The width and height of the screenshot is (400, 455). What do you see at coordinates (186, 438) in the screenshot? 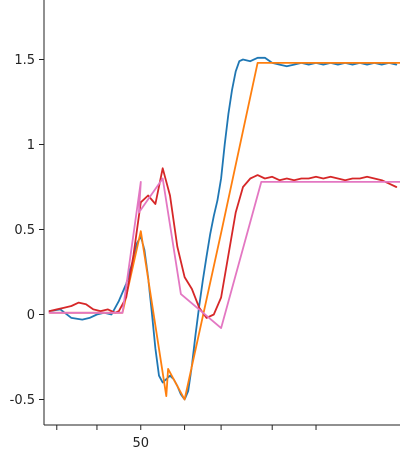
I see `x-ticks: 50` at bounding box center [186, 438].